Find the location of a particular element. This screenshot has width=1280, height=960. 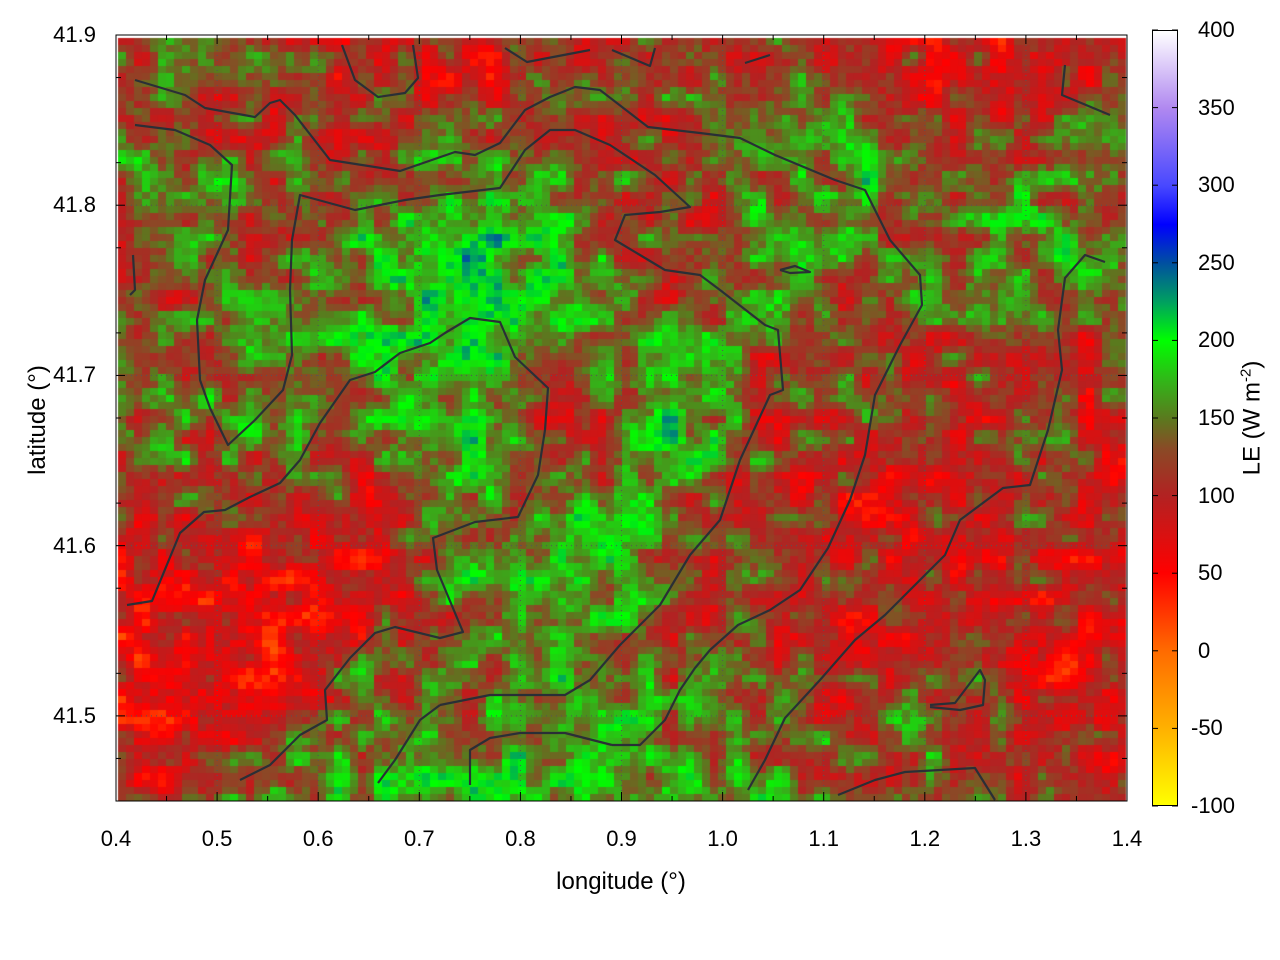

x-tick-label: 1.4 is located at coordinates (1127, 838).